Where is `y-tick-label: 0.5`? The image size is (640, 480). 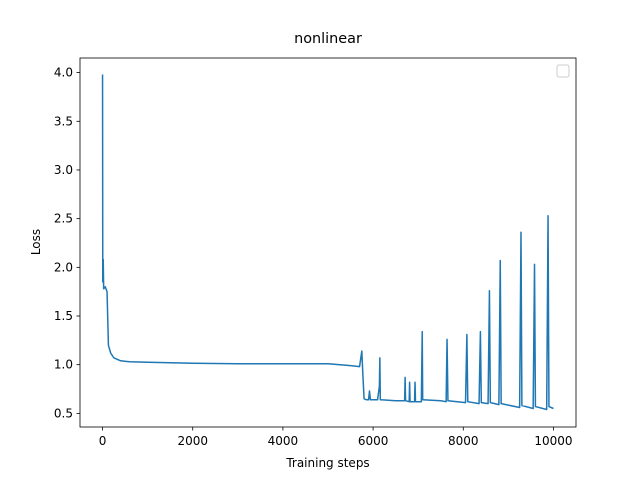 y-tick-label: 0.5 is located at coordinates (63, 413).